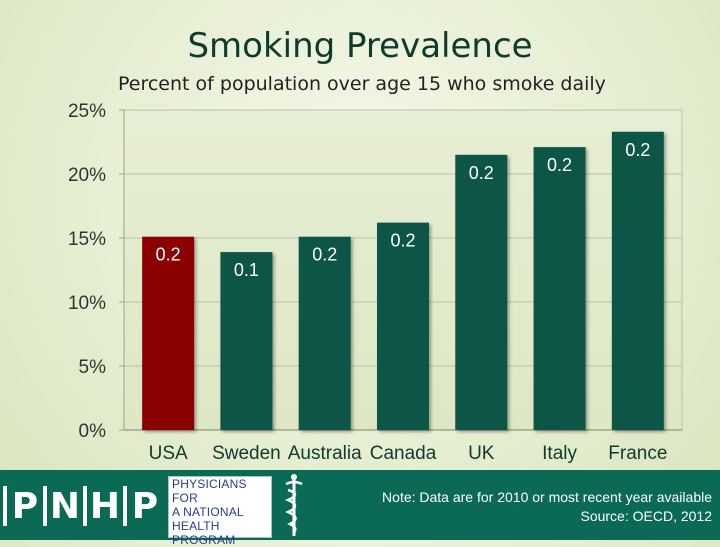 This screenshot has height=547, width=720. Describe the element at coordinates (559, 453) in the screenshot. I see `x-tick-label: Italy` at that location.